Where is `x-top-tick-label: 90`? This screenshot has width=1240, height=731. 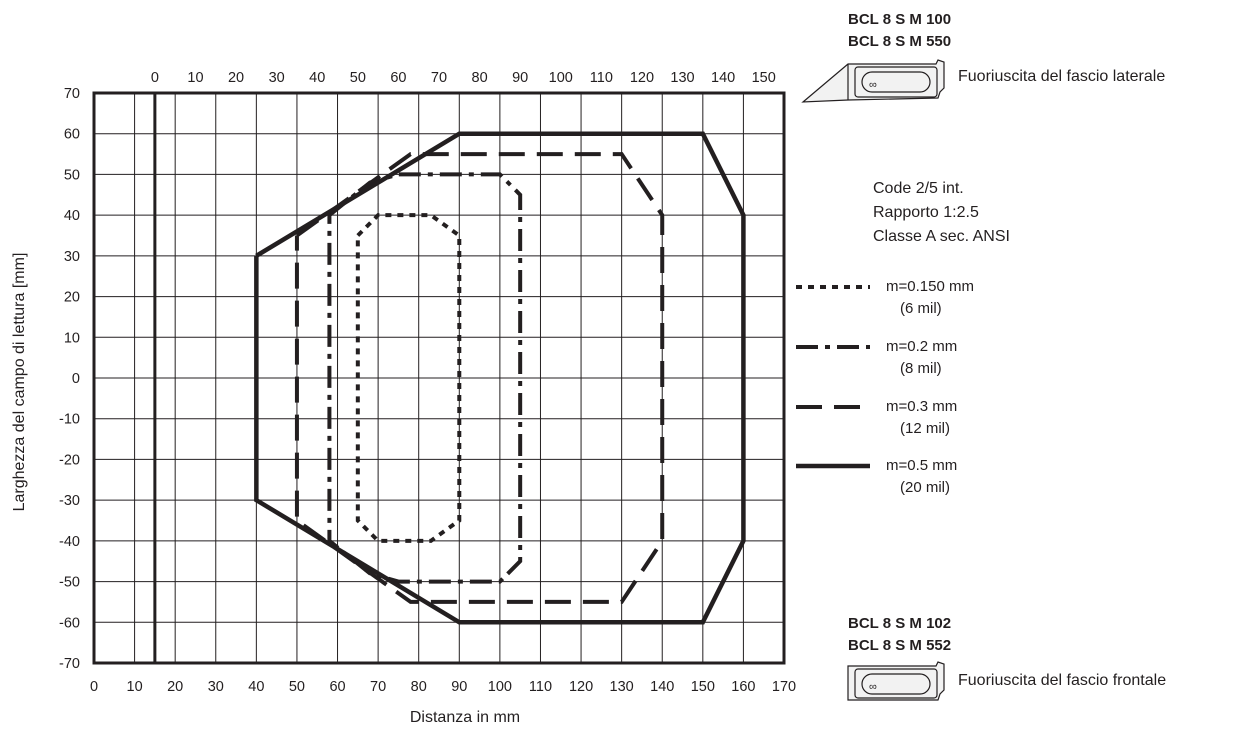 x-top-tick-label: 90 is located at coordinates (520, 78).